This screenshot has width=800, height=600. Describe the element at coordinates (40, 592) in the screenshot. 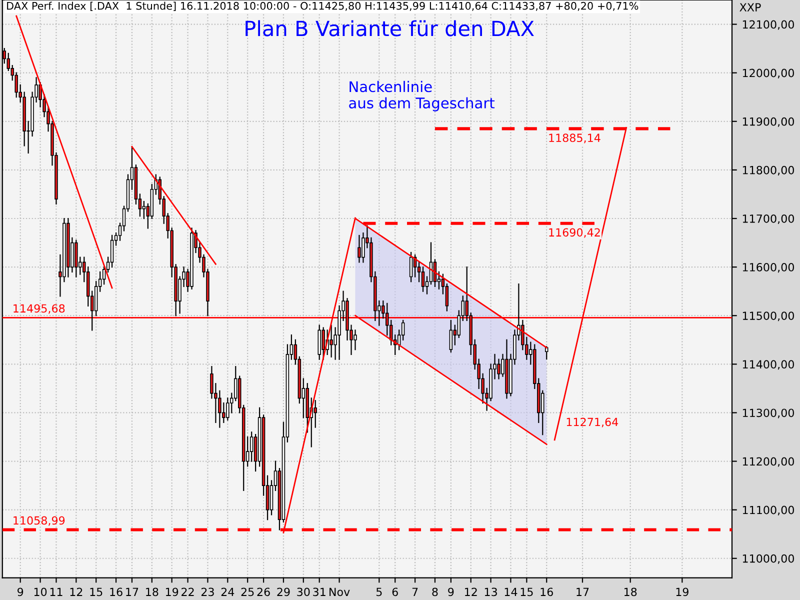

I see `x-tick-label: 10` at that location.